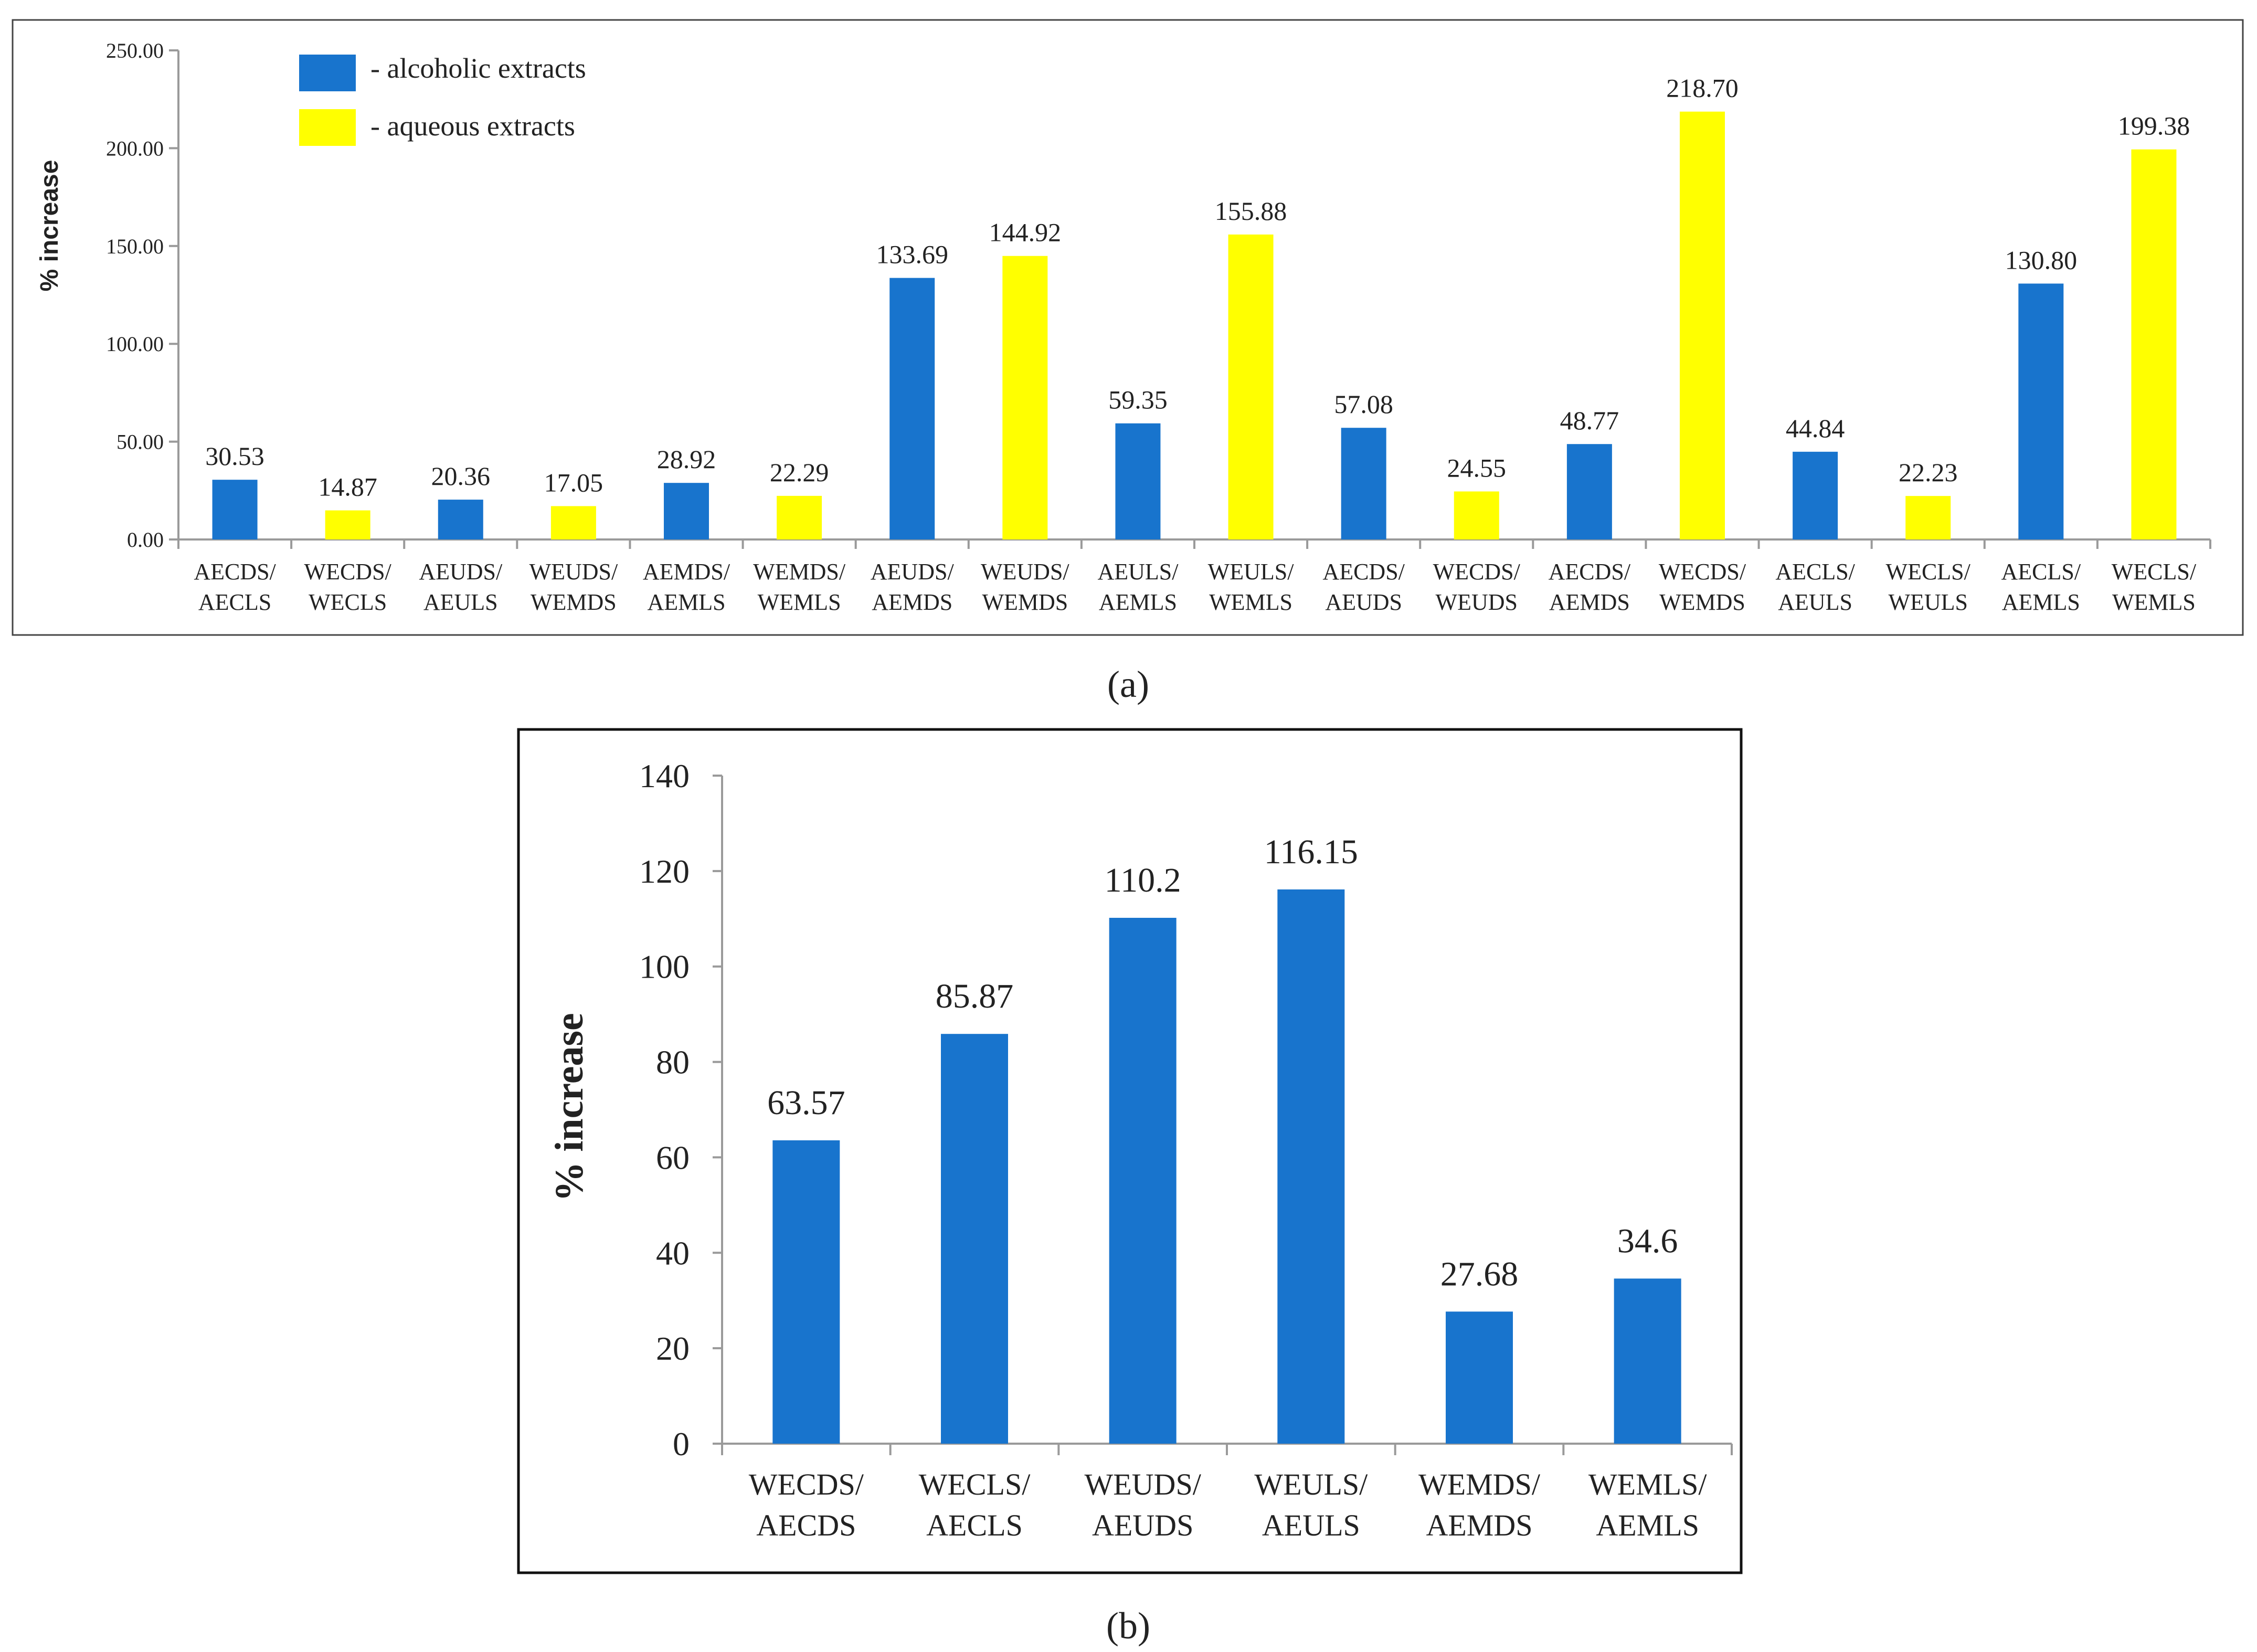  I want to click on panel-label-a: (a), so click(1128, 684).